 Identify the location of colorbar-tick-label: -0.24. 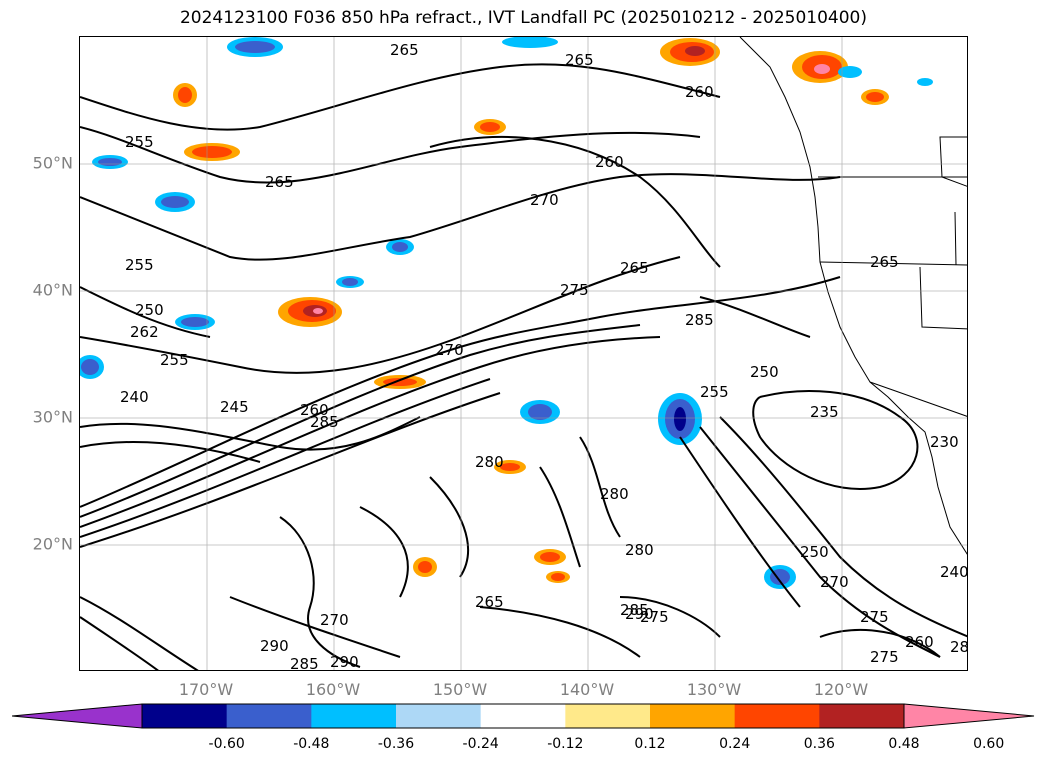
(480, 744).